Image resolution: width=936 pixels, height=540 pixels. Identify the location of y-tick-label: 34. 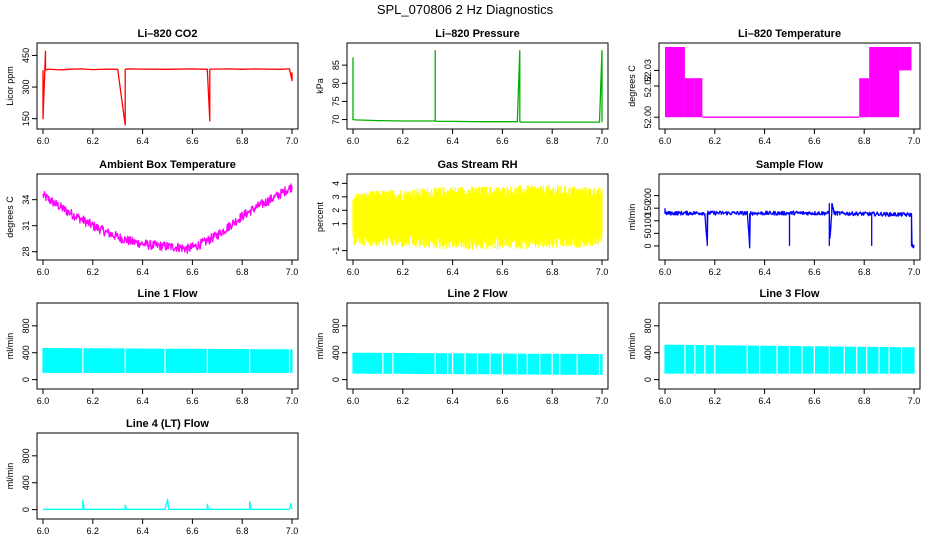
(26, 200).